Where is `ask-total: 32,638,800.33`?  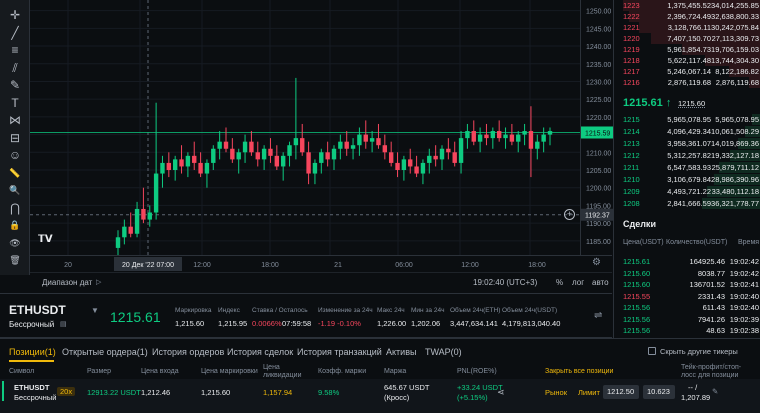 ask-total: 32,638,800.33 is located at coordinates (735, 16).